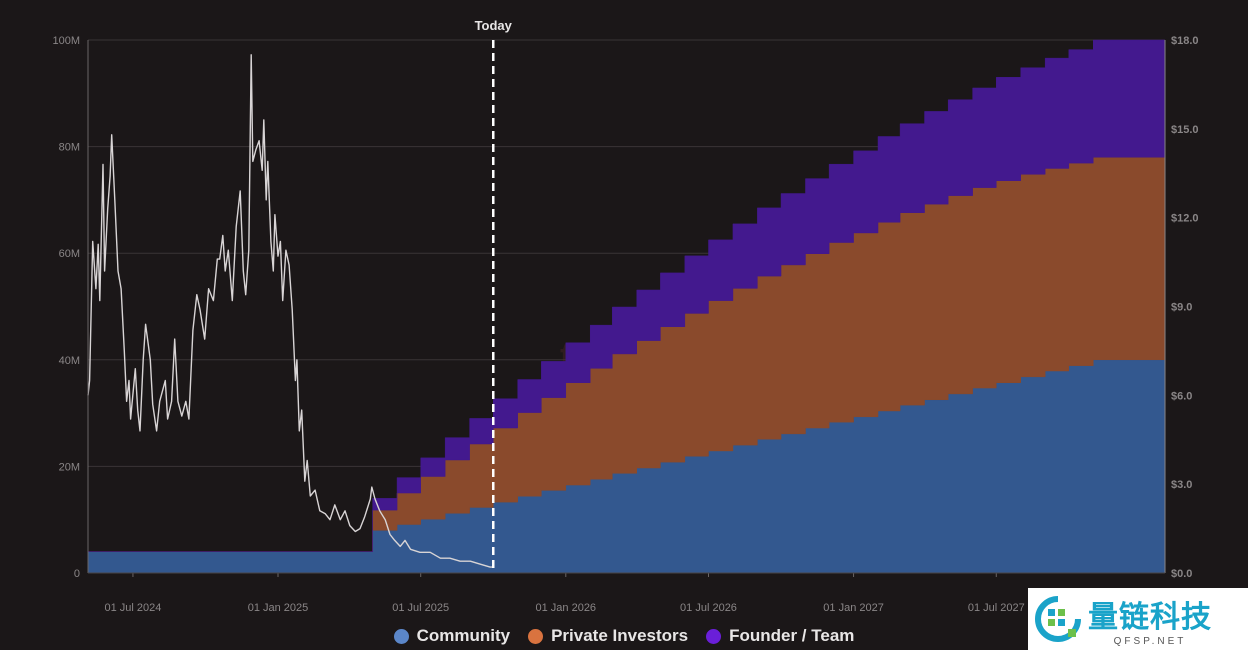  I want to click on today-marker: Today, so click(494, 295).